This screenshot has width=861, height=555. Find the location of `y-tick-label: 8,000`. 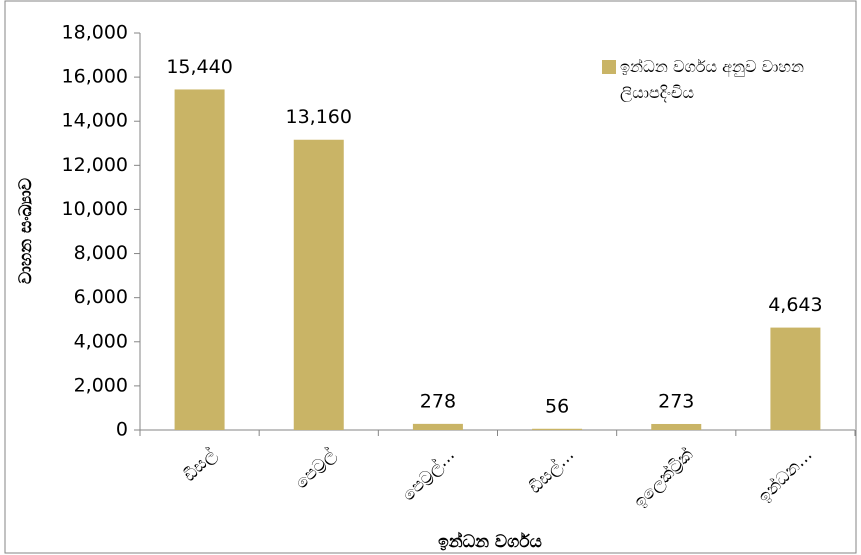

y-tick-label: 8,000 is located at coordinates (101, 253).